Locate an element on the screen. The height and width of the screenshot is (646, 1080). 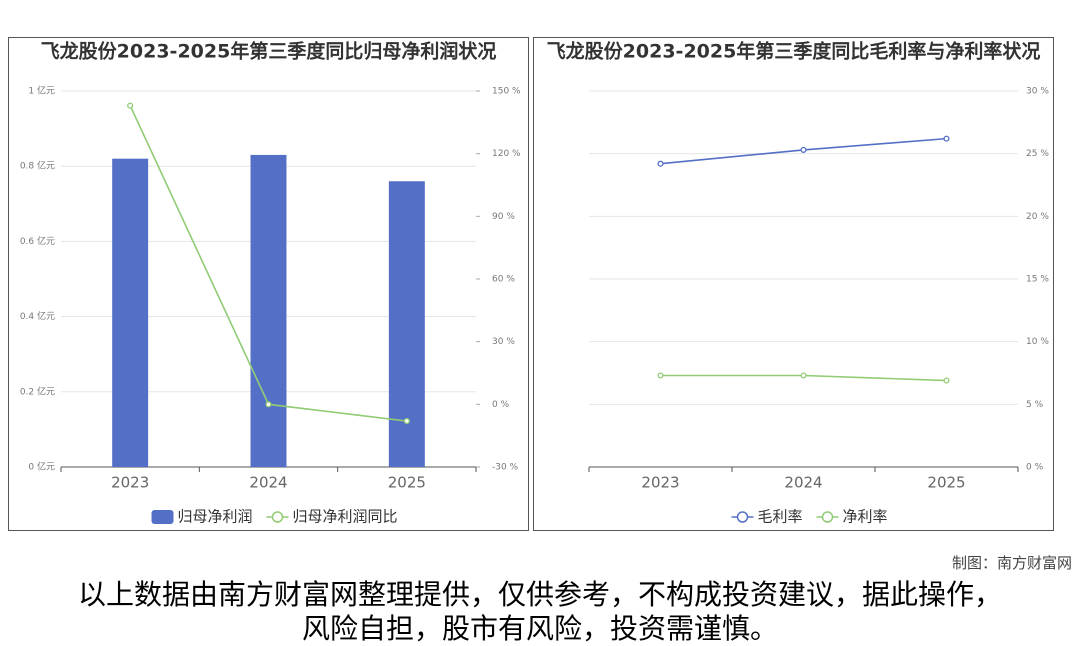
y-tick-label: 0.8 亿元 is located at coordinates (37, 166).